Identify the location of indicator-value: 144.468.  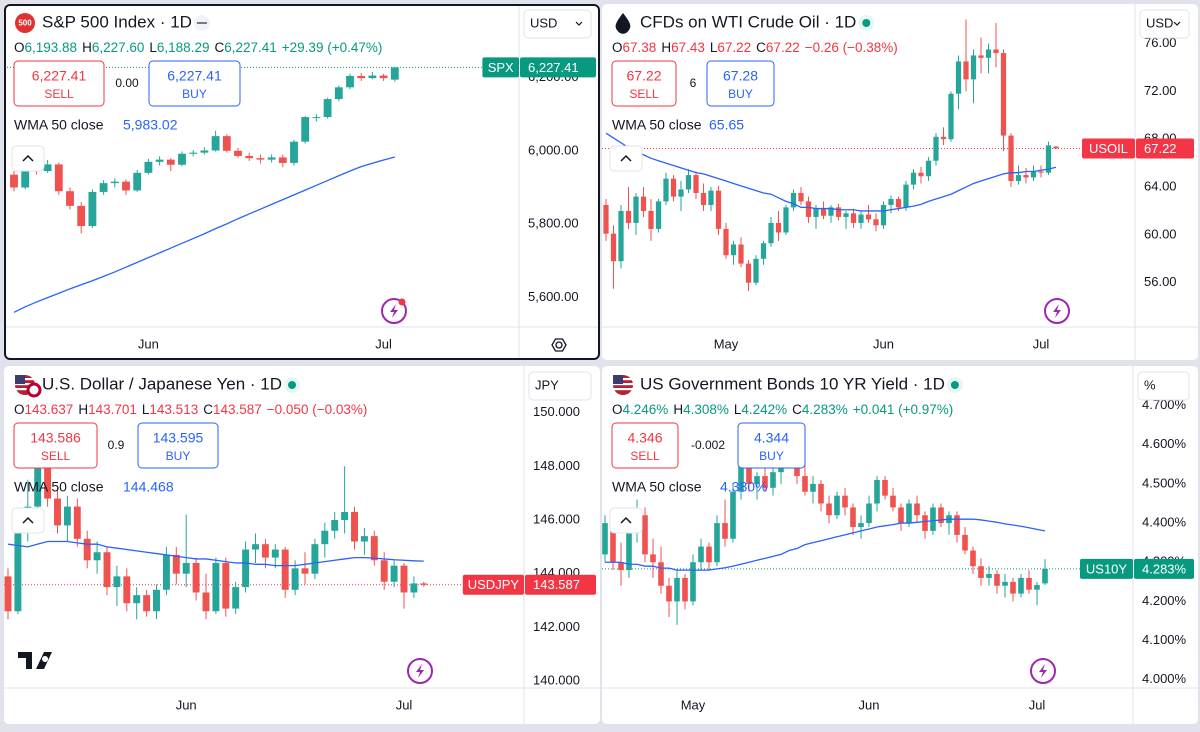
(148, 487).